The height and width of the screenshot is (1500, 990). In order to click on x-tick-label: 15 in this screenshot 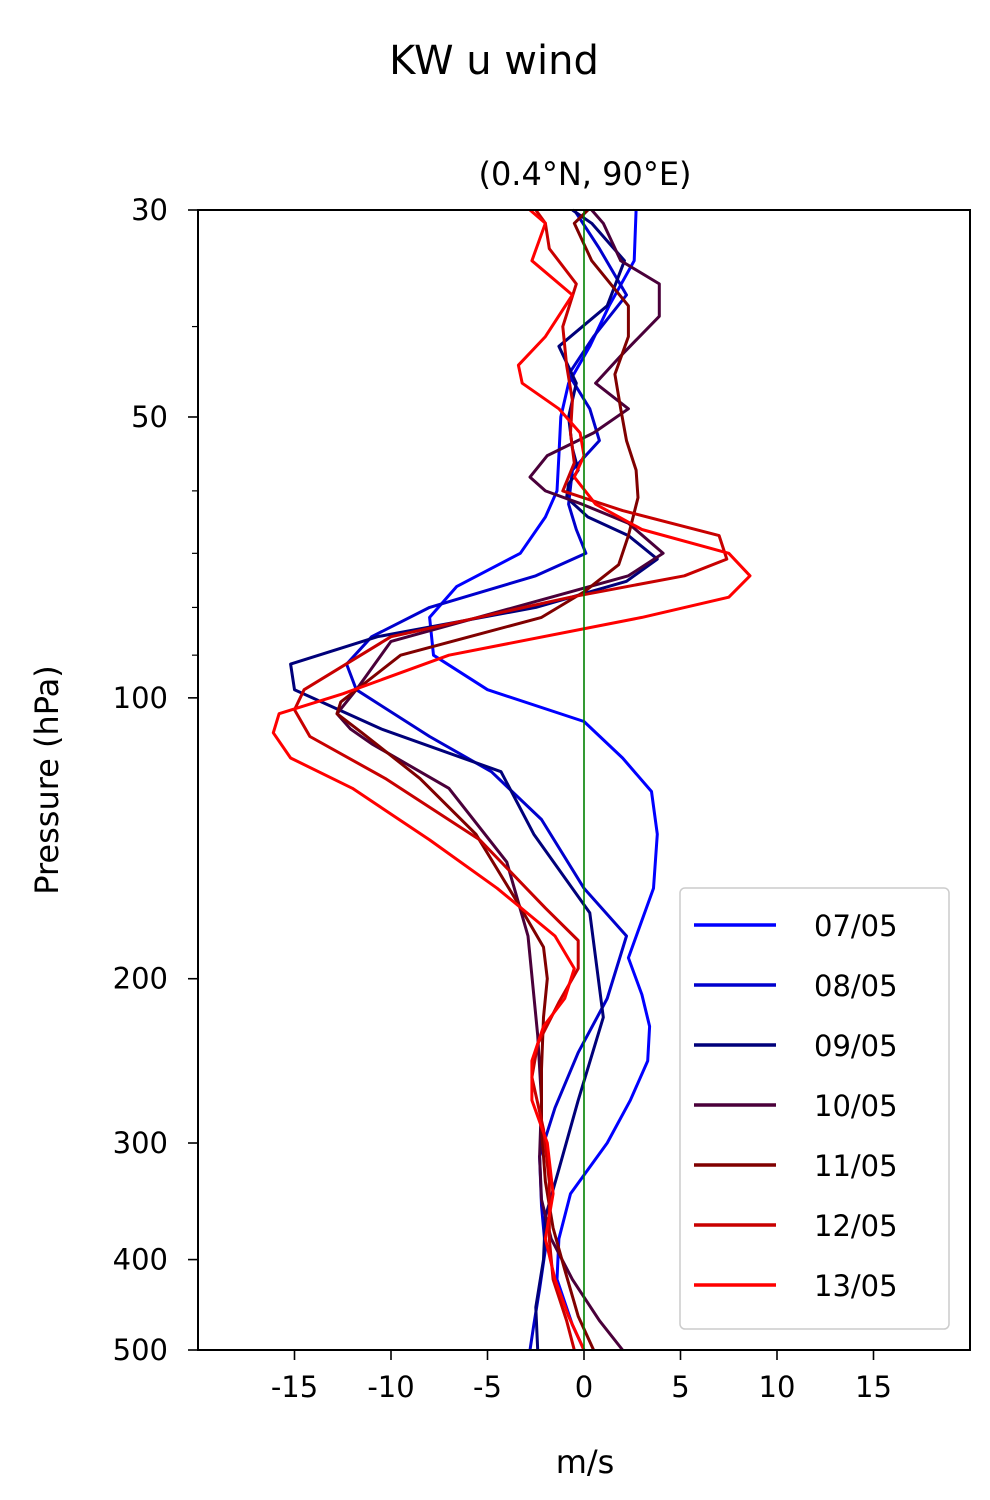, I will do `click(873, 1387)`.